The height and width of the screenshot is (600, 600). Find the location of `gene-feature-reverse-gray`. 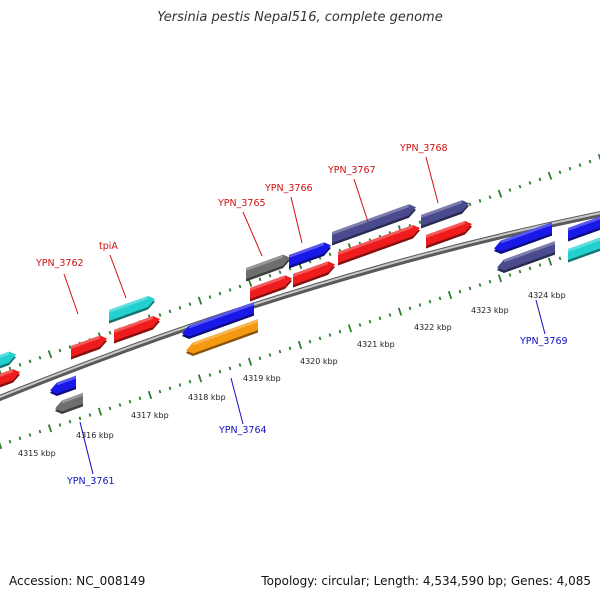

gene-feature-reverse-gray is located at coordinates (69, 403).